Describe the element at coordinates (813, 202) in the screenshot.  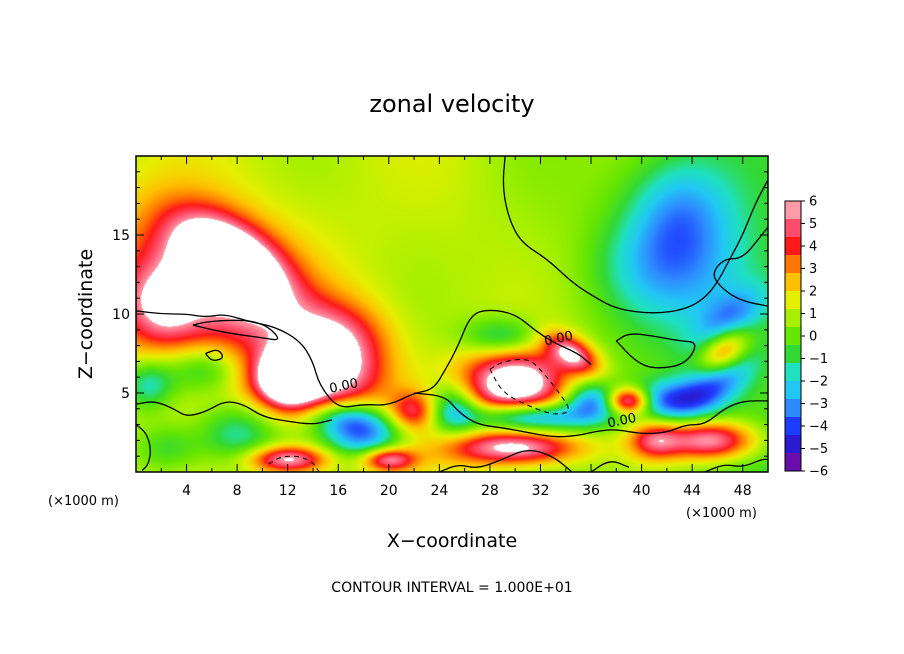
I see `colorbar-tick-label: 6` at that location.